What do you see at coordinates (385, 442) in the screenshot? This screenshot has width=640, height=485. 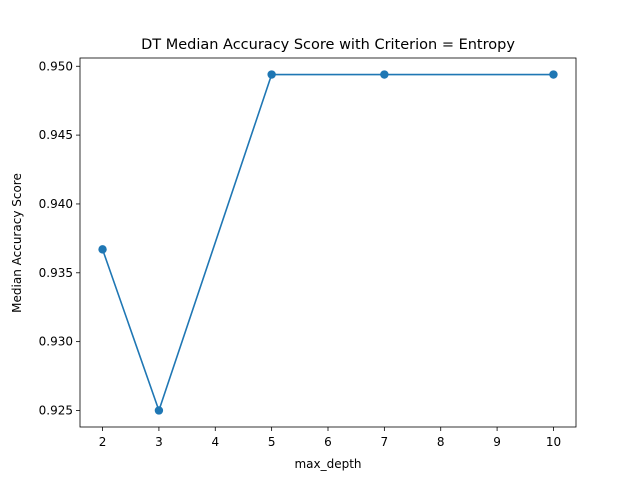 I see `x-tick-label: 7` at bounding box center [385, 442].